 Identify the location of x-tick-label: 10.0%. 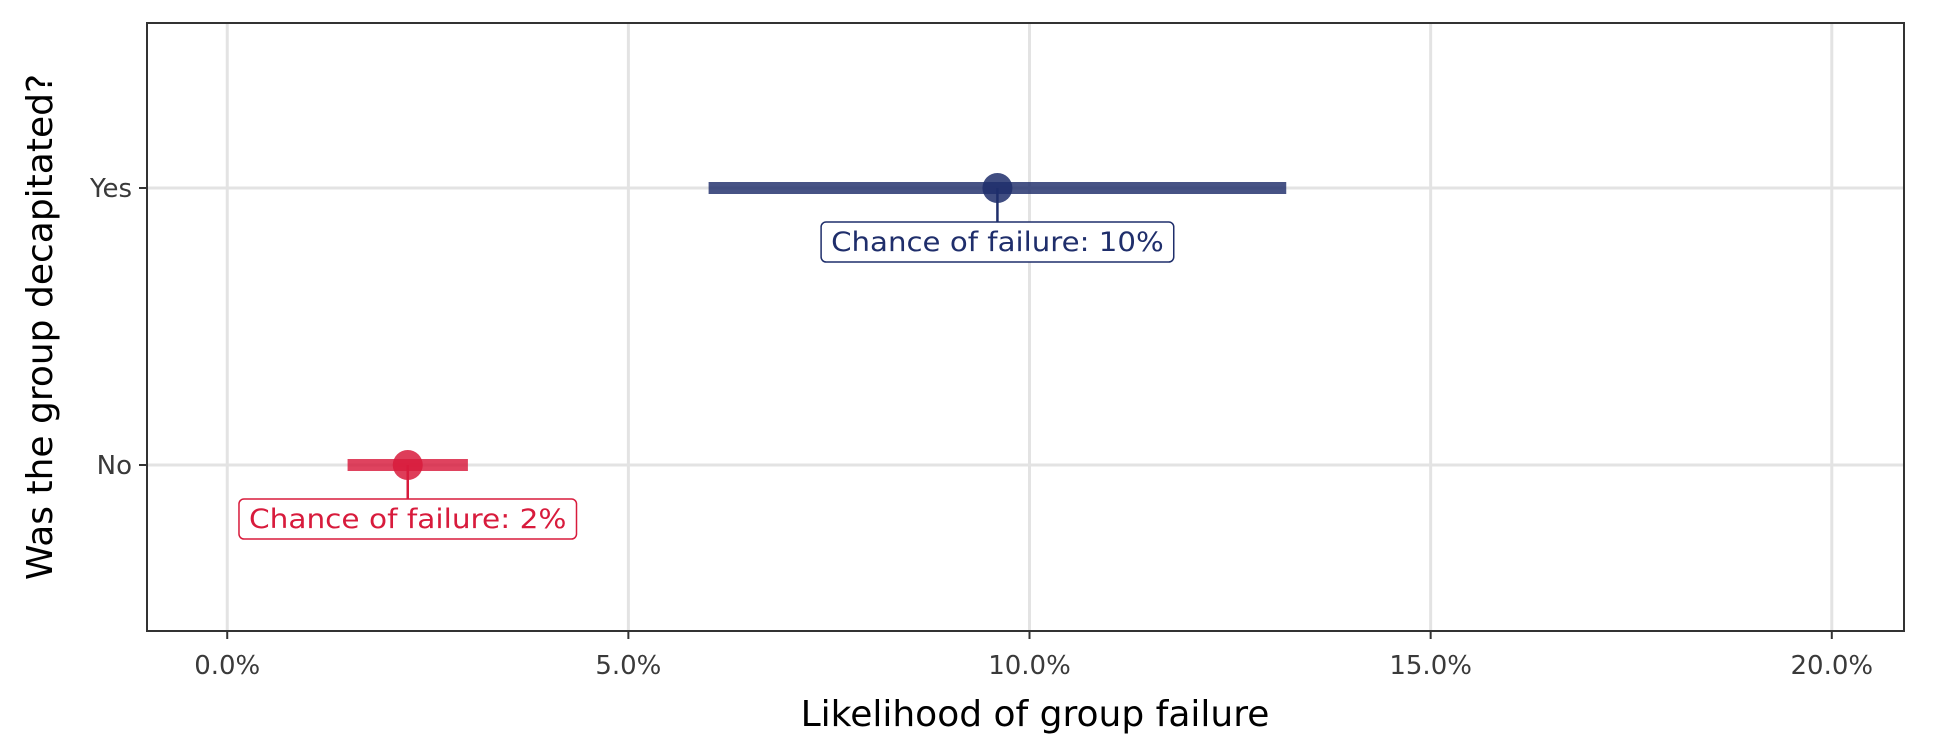
(1029, 666).